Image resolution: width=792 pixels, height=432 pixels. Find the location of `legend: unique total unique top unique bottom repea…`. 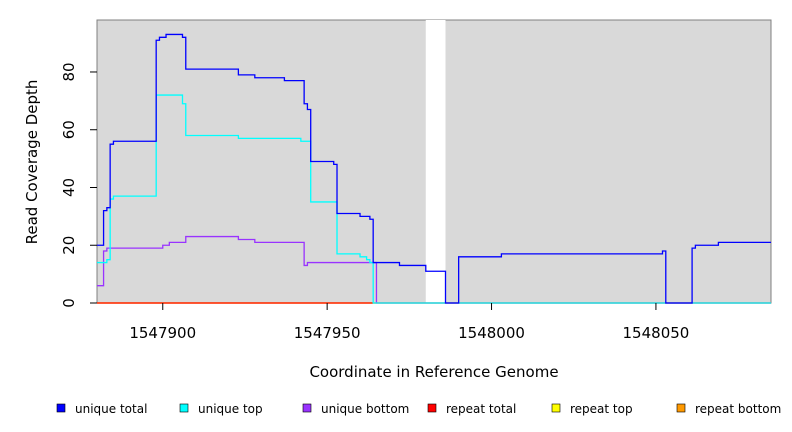

legend: unique total unique top unique bottom repea… is located at coordinates (418, 409).